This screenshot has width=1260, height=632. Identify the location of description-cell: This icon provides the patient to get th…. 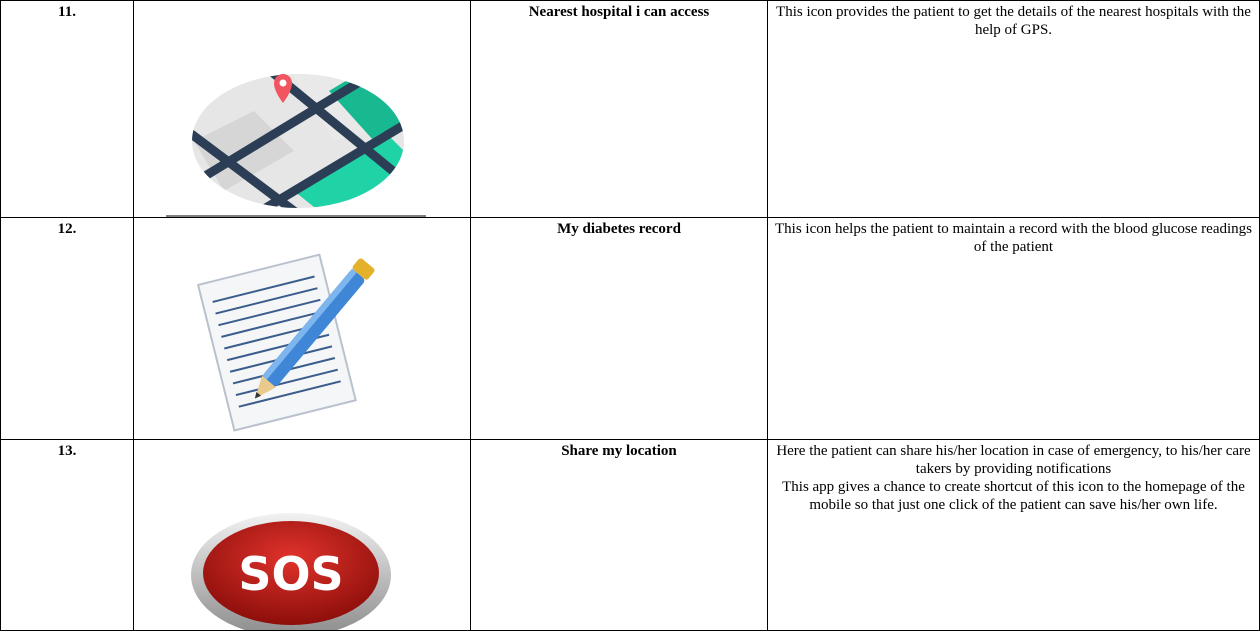
(1013, 109).